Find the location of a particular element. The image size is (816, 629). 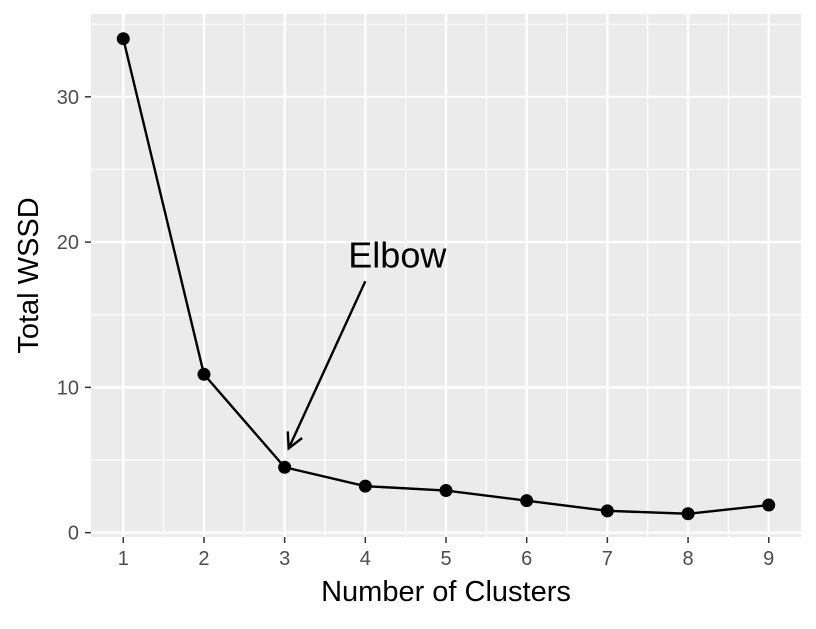

y-tick-label: 20 is located at coordinates (68, 243).